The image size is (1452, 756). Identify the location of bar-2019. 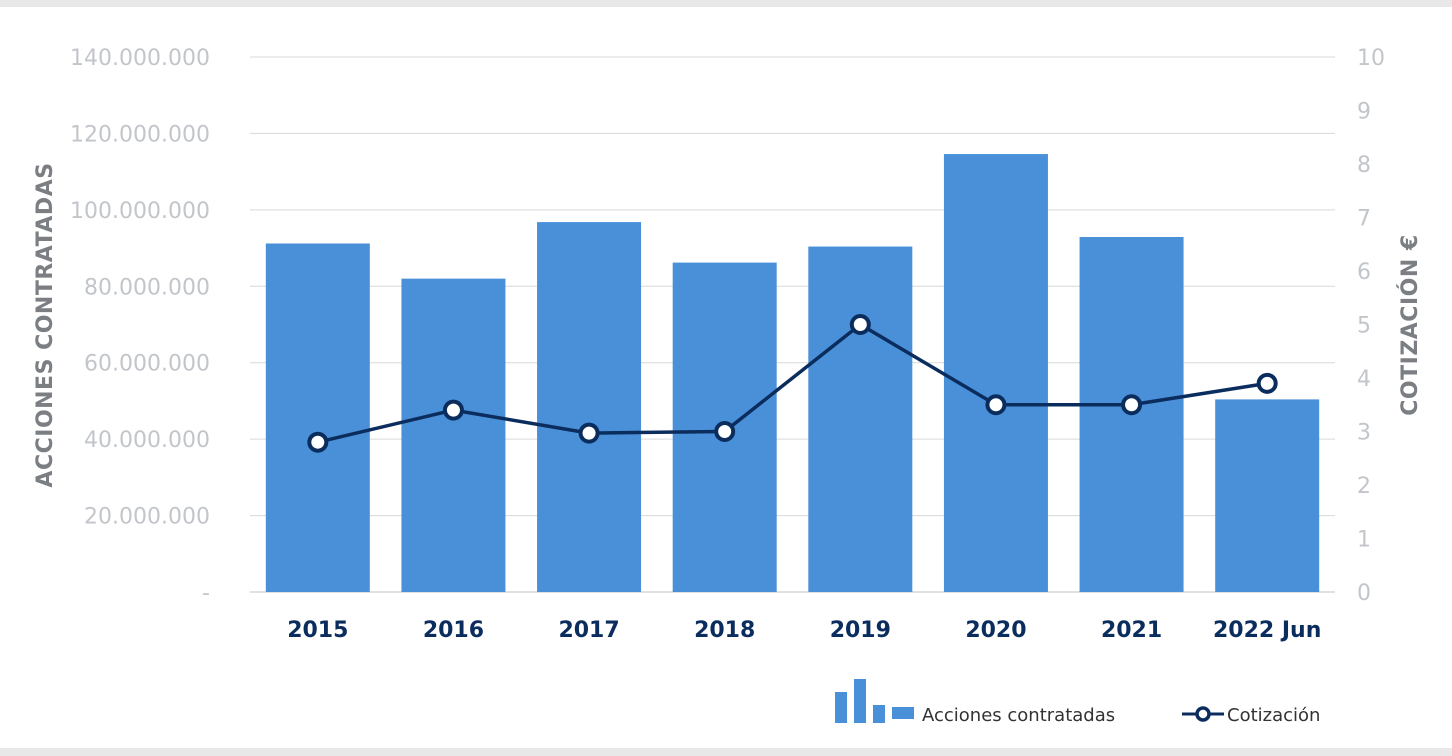
(860, 419).